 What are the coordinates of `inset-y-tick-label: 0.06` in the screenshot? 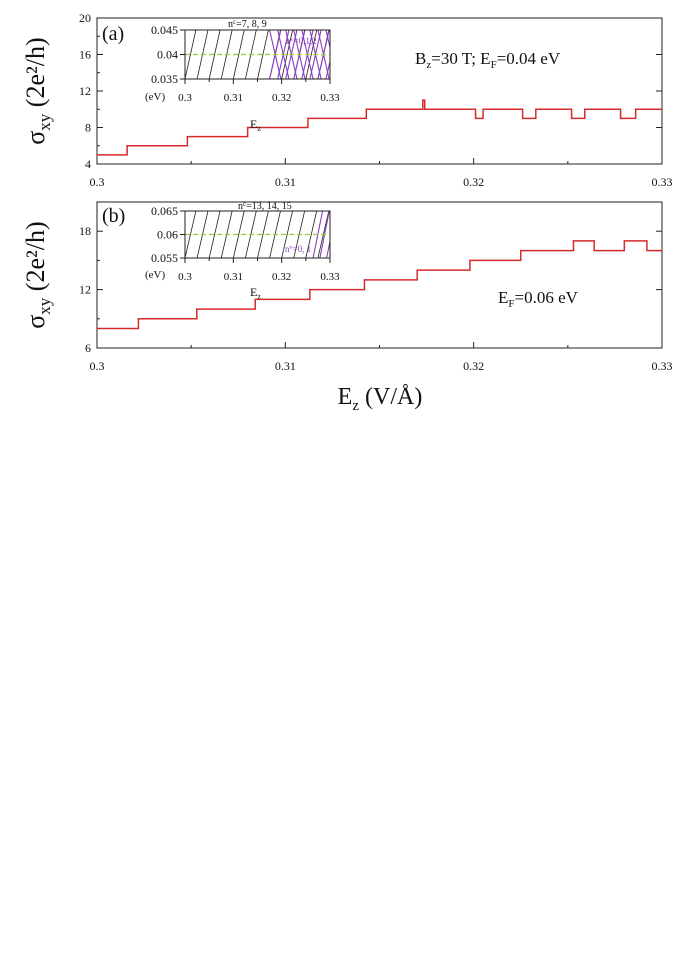 It's located at (167, 235).